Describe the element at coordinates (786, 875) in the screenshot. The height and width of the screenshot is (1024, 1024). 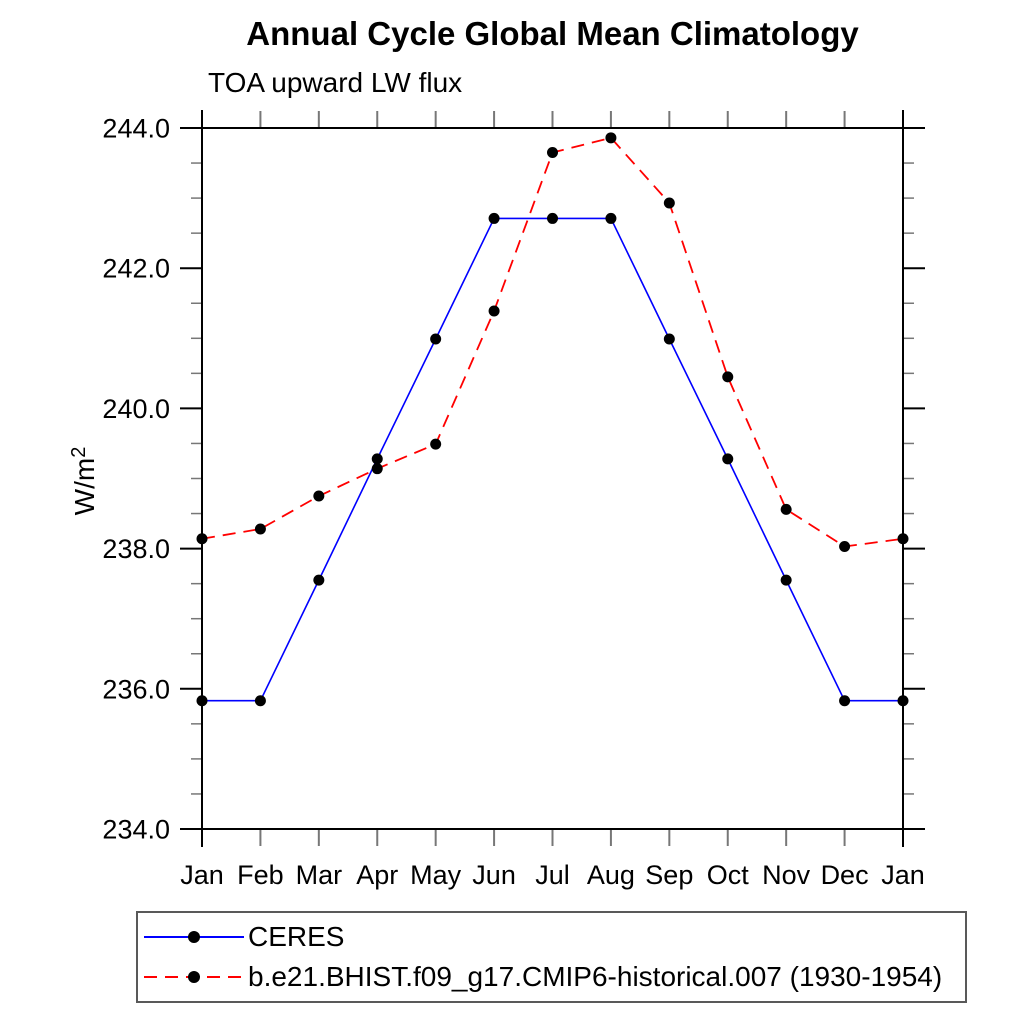
I see `x-tick-label: Nov` at that location.